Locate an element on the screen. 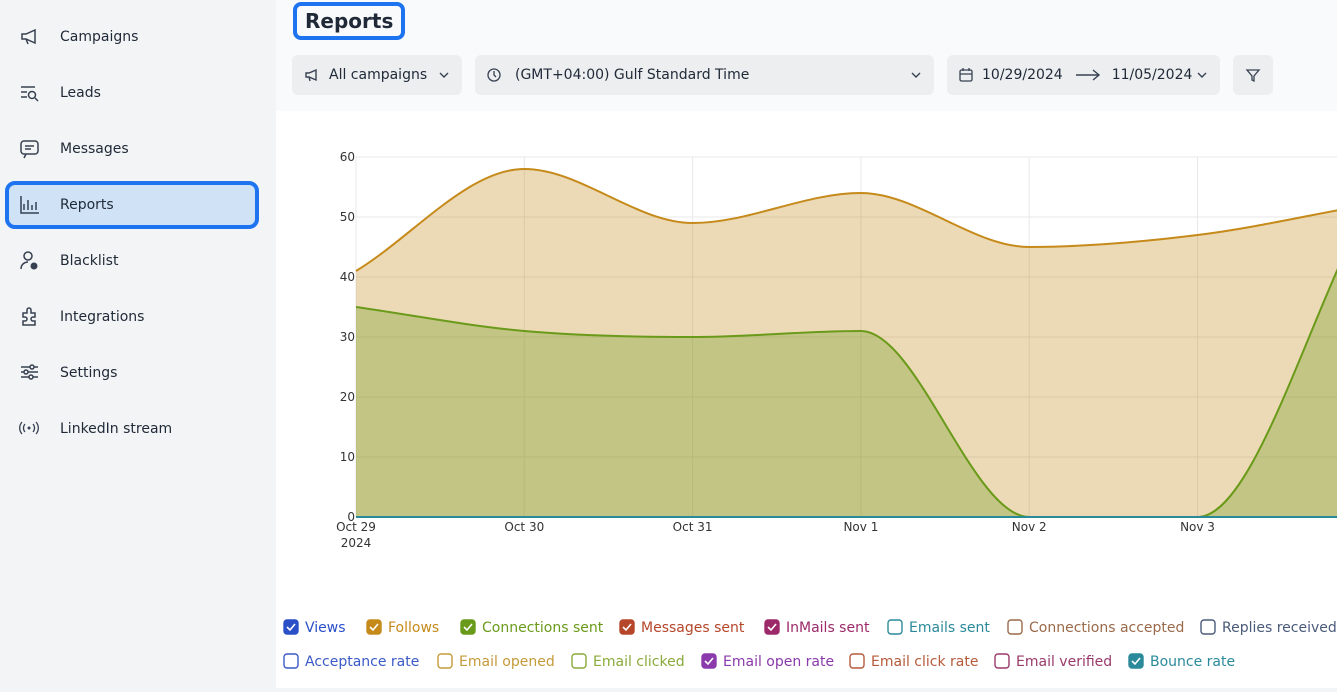 This screenshot has width=1337, height=692. legend-label: InMails sent is located at coordinates (828, 628).